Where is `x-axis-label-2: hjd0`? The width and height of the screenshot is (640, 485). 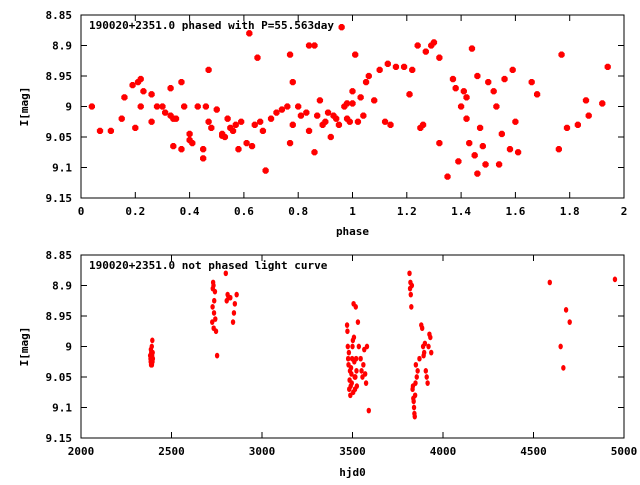 x-axis-label-2: hjd0 is located at coordinates (352, 472).